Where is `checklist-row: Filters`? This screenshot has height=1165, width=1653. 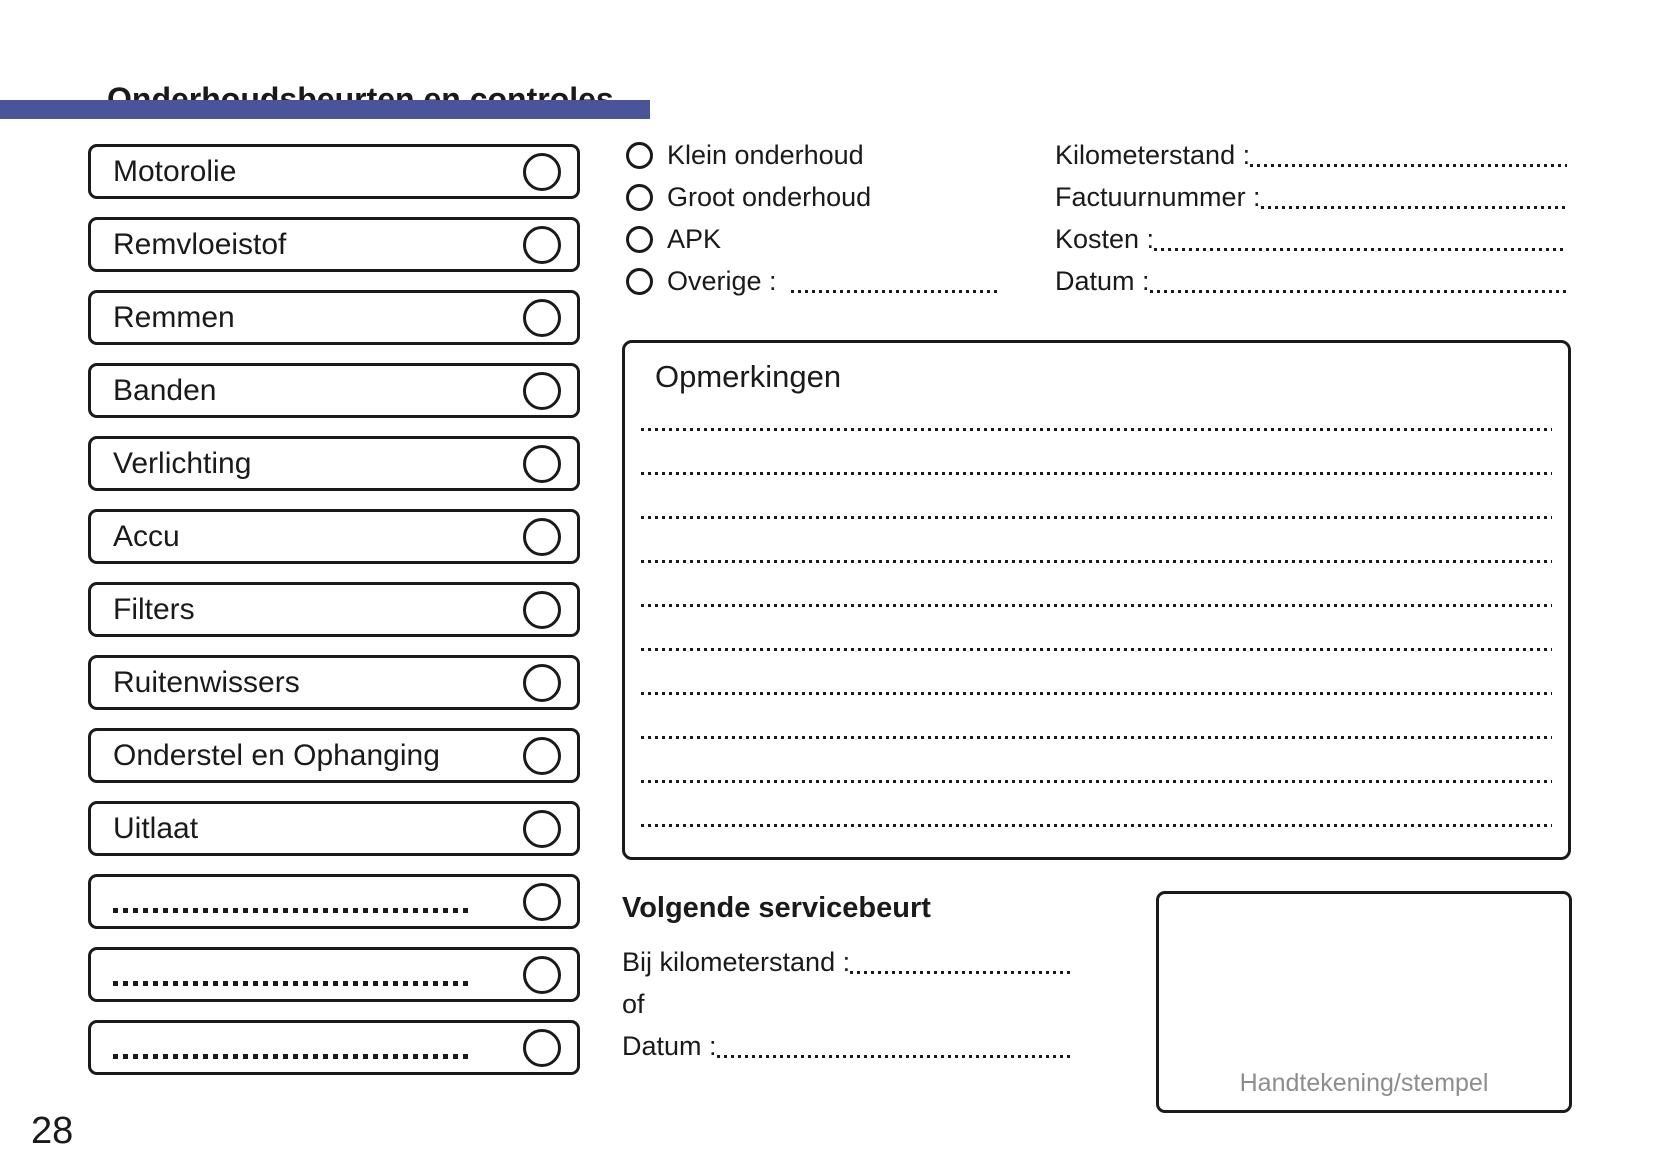 checklist-row: Filters is located at coordinates (334, 609).